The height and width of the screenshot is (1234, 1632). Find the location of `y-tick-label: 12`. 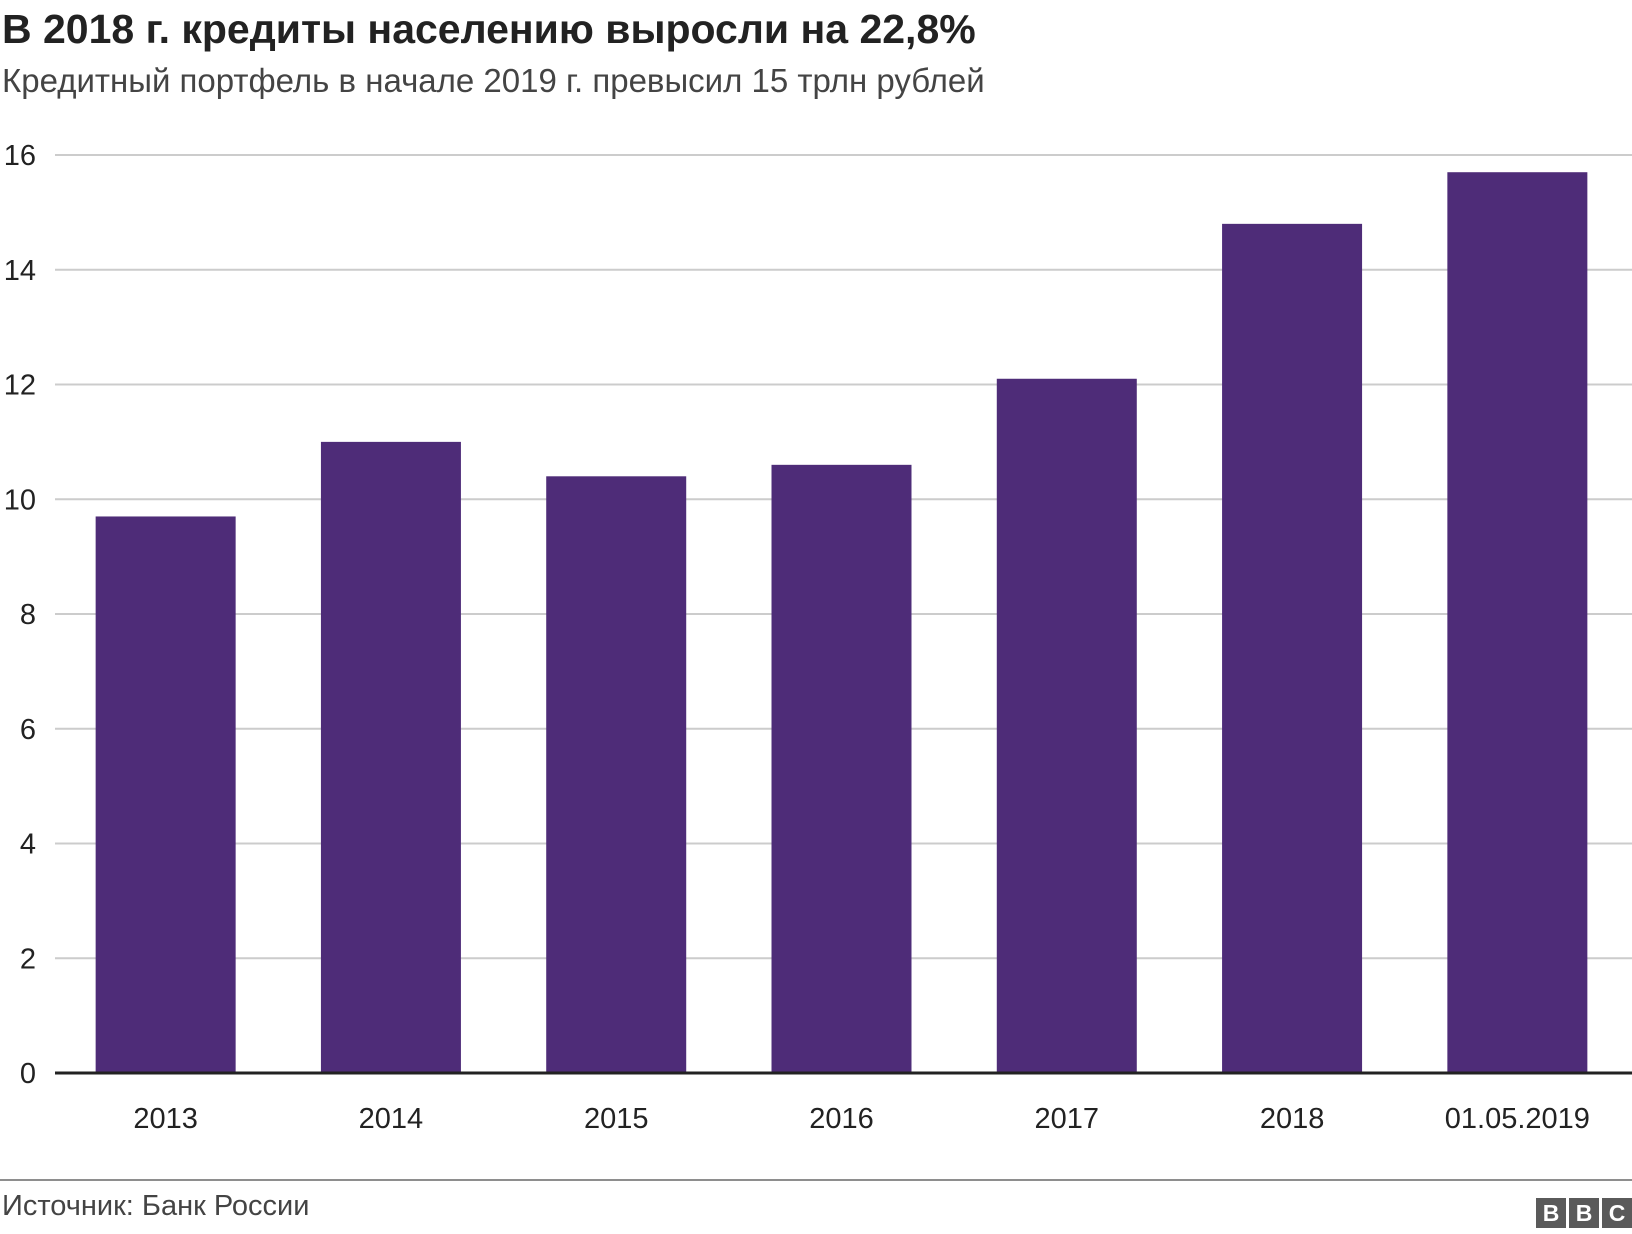

y-tick-label: 12 is located at coordinates (20, 386).